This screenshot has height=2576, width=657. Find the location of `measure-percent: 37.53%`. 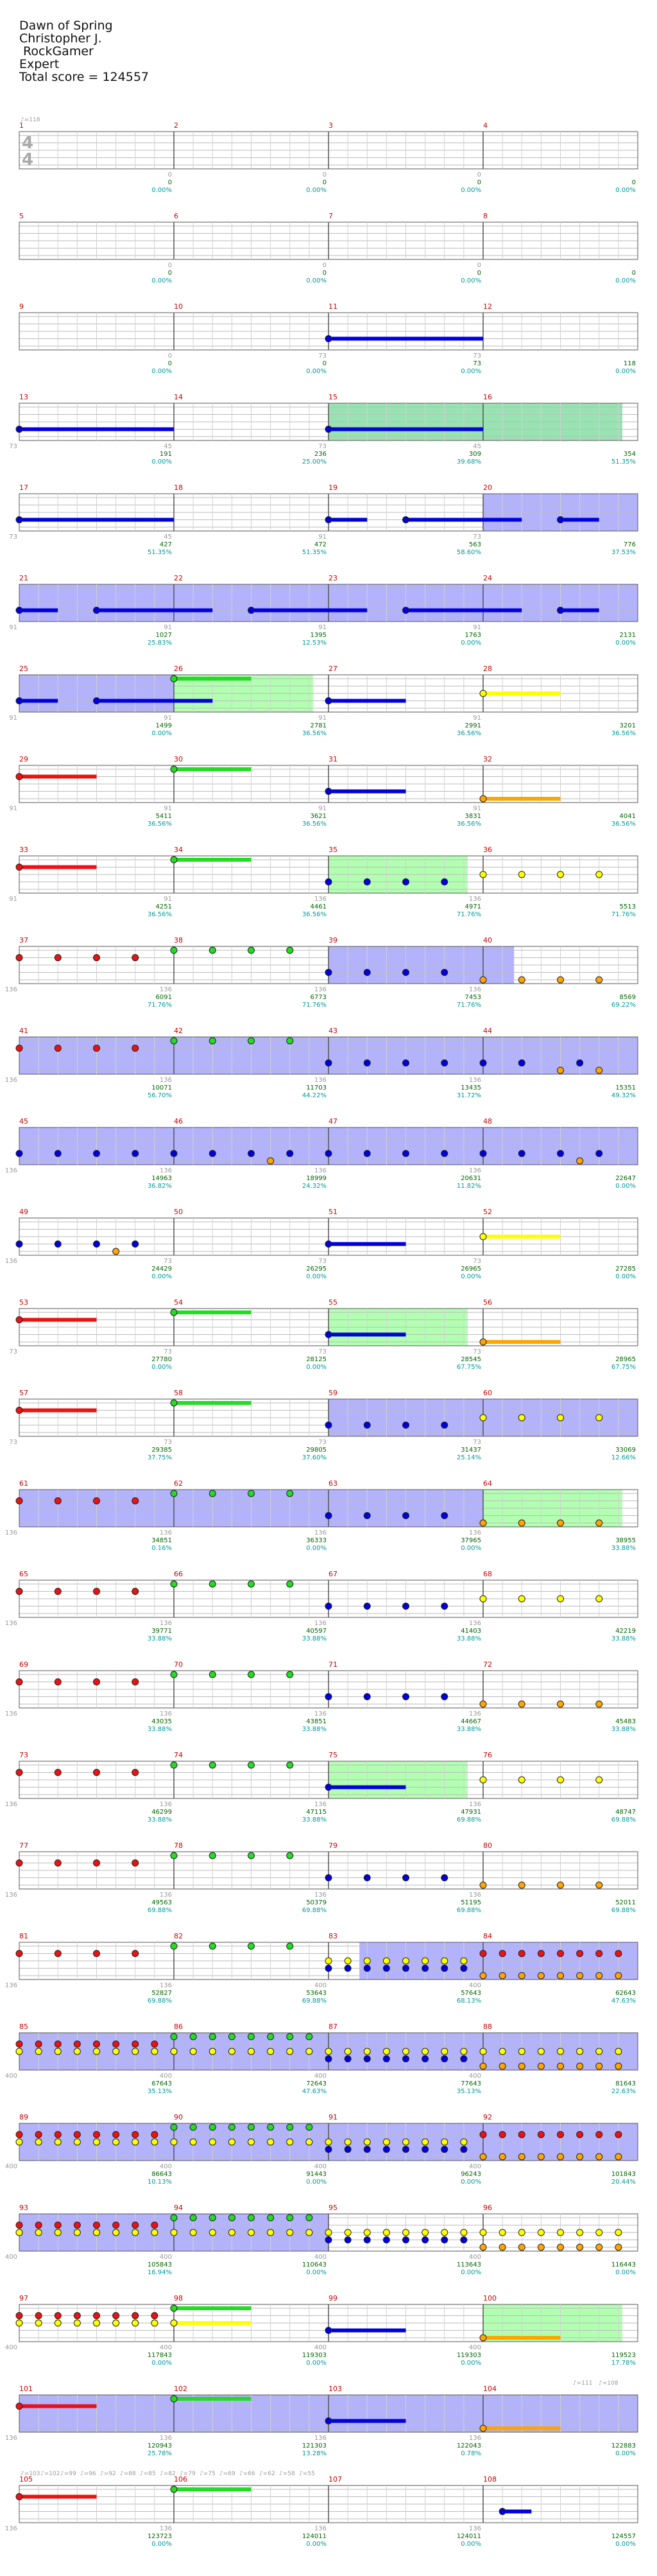

measure-percent: 37.53% is located at coordinates (623, 552).